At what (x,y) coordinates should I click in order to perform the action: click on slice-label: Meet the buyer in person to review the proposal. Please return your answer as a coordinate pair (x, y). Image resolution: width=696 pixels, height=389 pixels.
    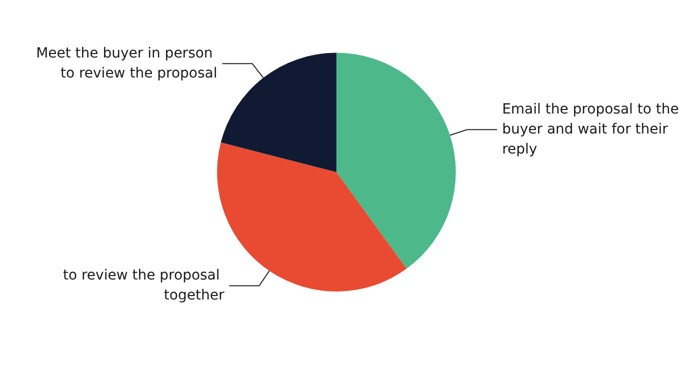
    Looking at the image, I should click on (127, 64).